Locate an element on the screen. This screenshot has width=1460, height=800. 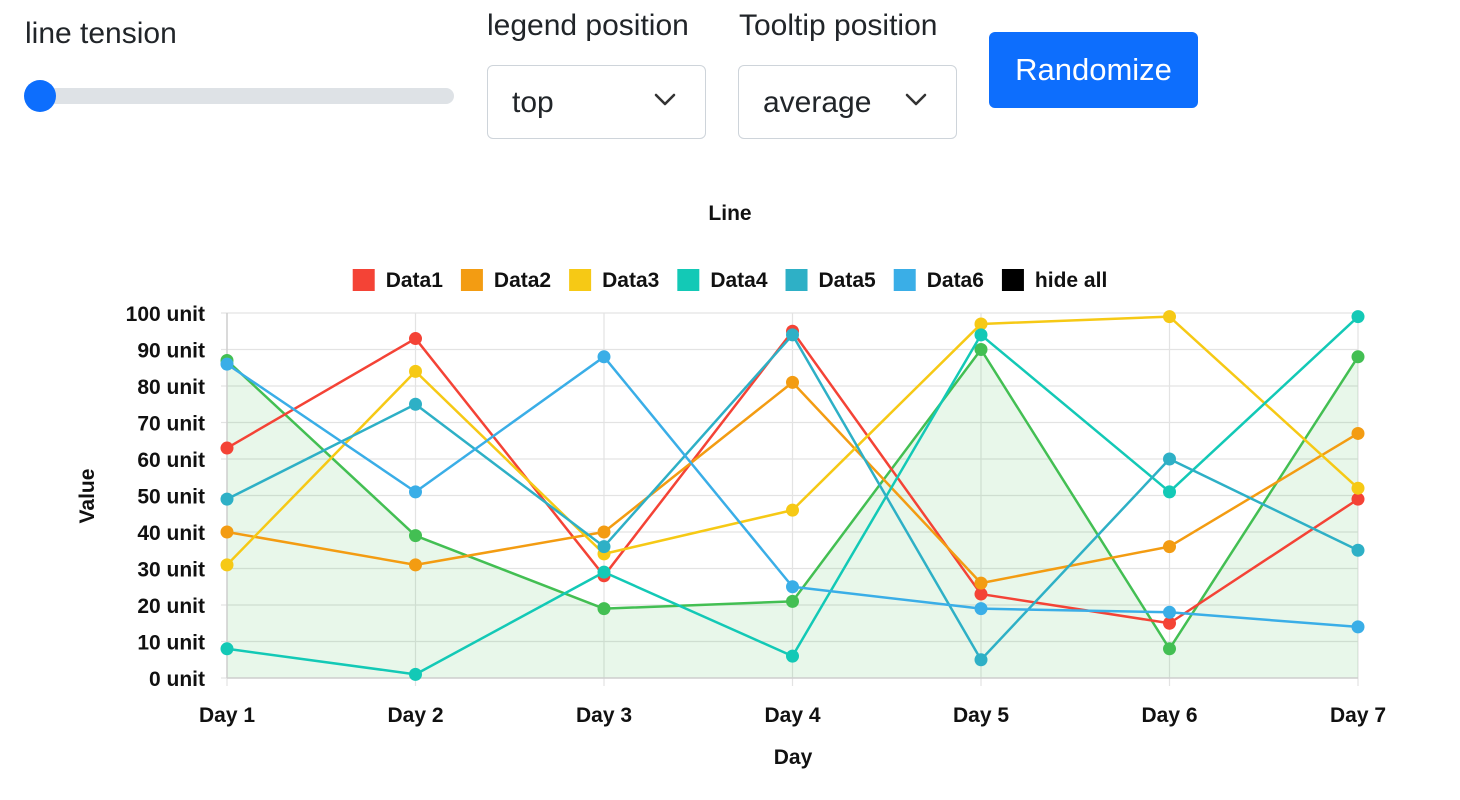
legend-item: hide all is located at coordinates (1054, 280).